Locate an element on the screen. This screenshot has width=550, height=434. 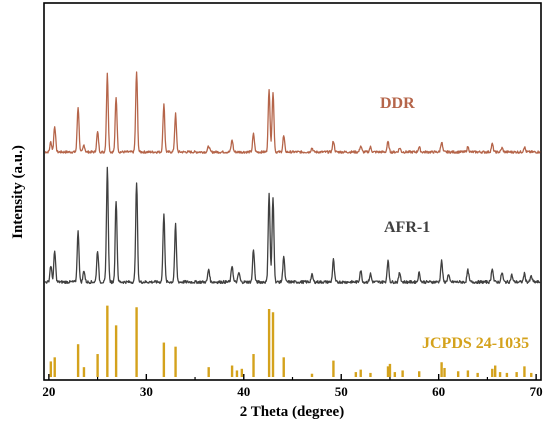
x-tick-label: 40 is located at coordinates (243, 391).